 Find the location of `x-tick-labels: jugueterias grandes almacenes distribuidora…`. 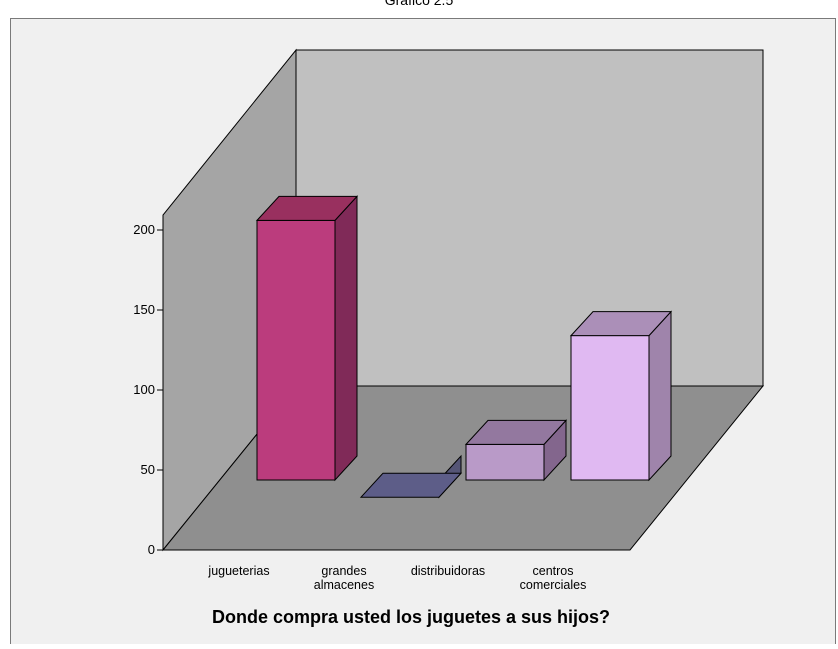

x-tick-labels: jugueterias grandes almacenes distribuidora… is located at coordinates (396, 578).